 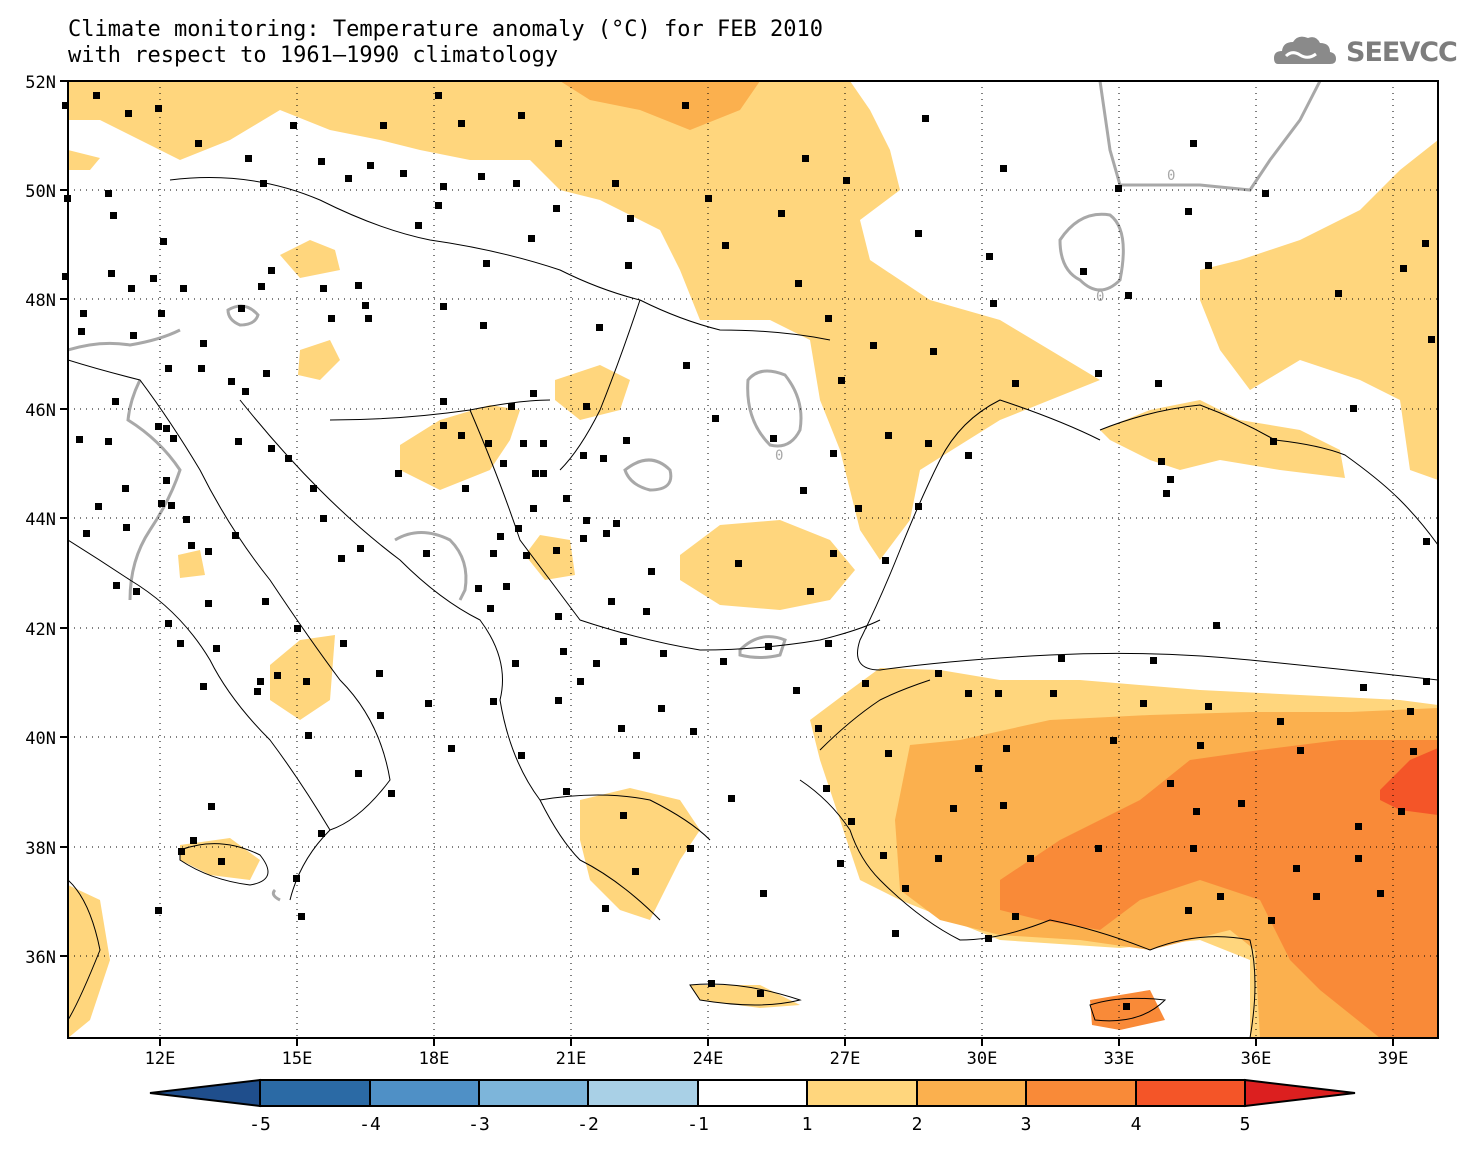 I want to click on anomaly-region-bulgaria, so click(x=767, y=565).